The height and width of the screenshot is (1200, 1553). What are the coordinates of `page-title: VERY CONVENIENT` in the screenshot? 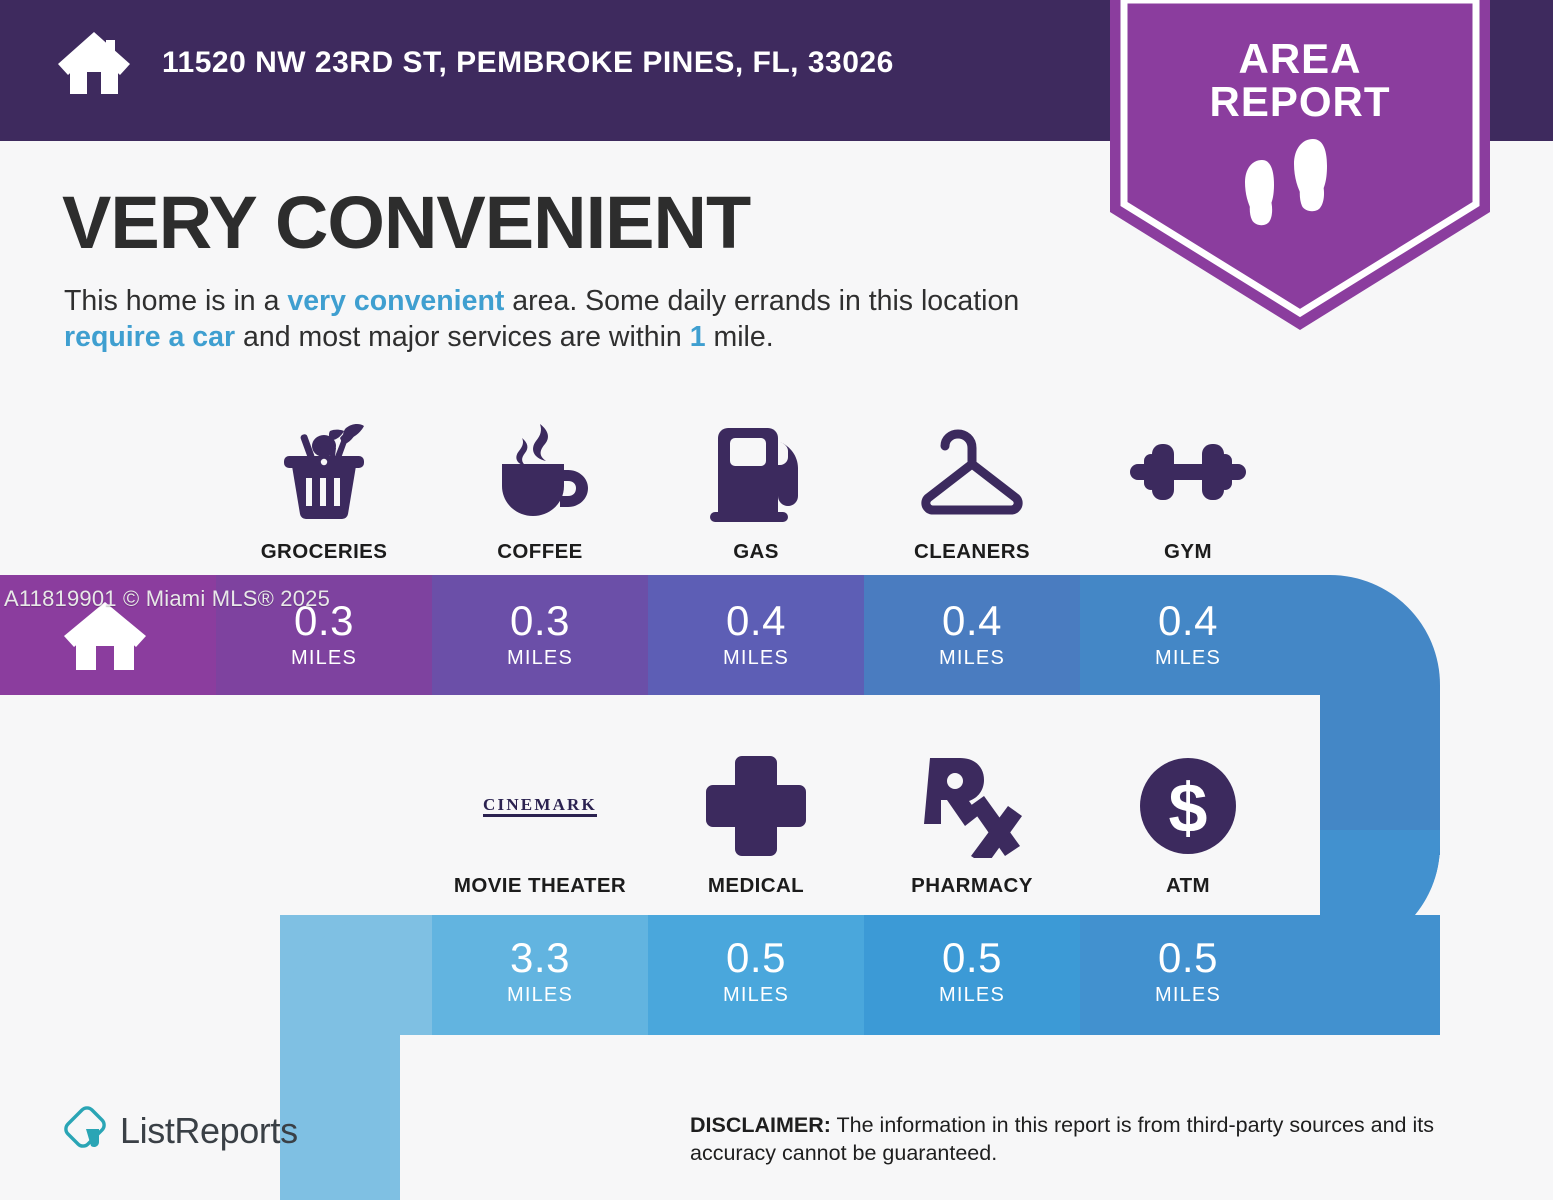 It's located at (406, 222).